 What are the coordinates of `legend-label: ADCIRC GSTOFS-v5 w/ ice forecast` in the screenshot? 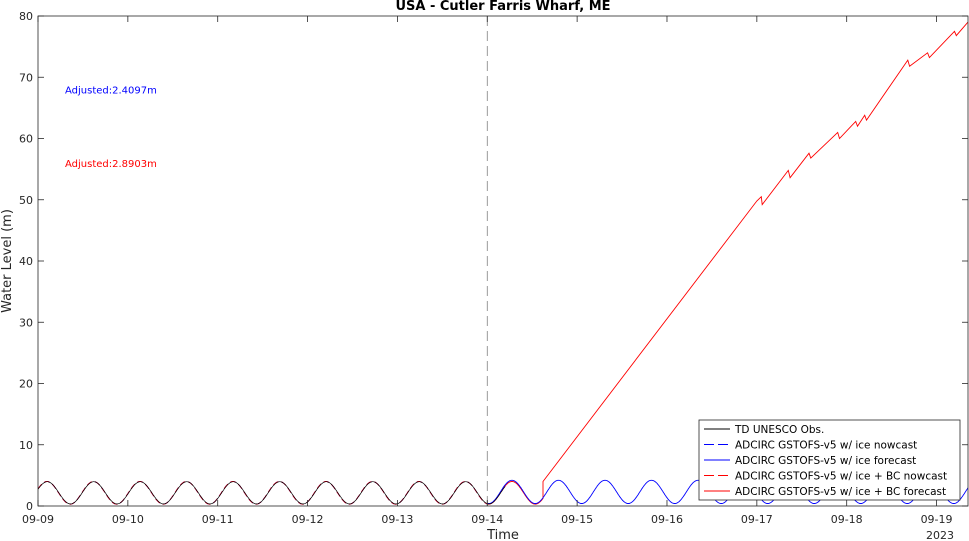 It's located at (825, 461).